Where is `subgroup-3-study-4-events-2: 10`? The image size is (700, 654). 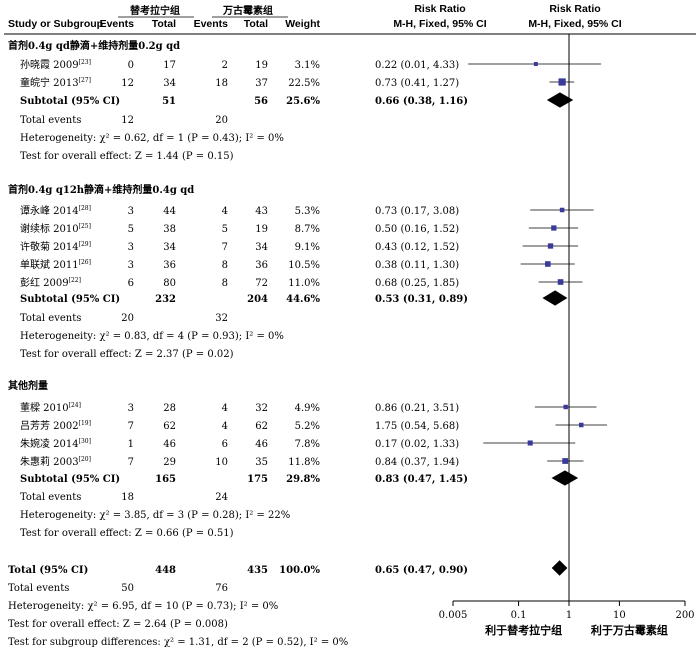 subgroup-3-study-4-events-2: 10 is located at coordinates (221, 462).